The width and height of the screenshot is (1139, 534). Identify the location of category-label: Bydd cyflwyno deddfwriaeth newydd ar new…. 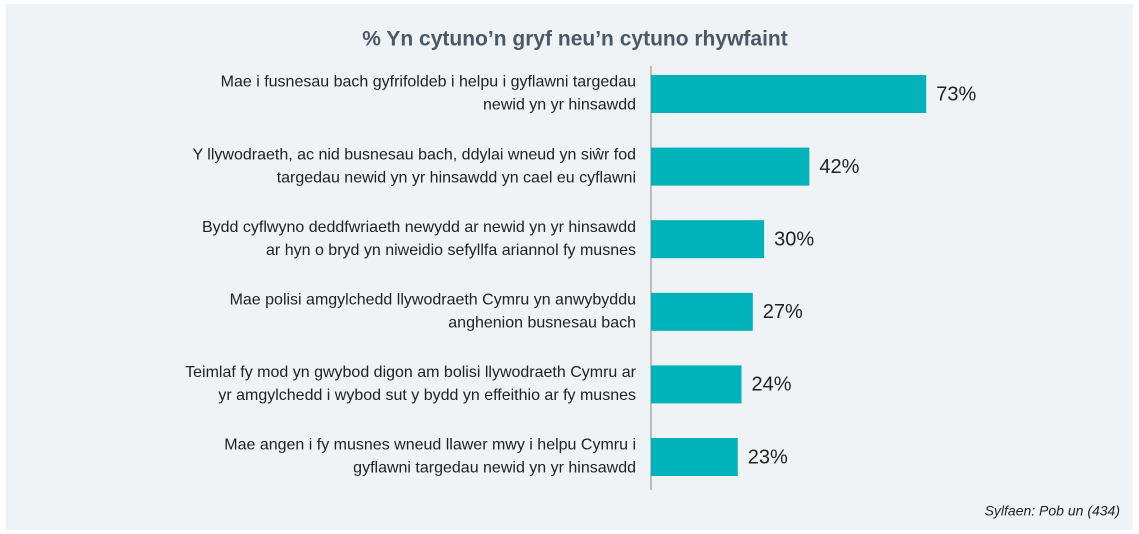
(419, 227).